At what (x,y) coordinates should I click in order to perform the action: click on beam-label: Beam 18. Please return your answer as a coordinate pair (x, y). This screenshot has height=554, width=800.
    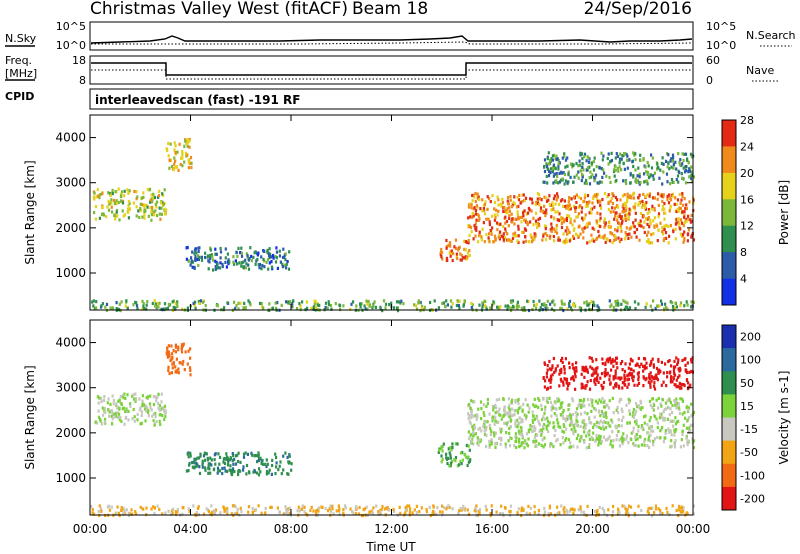
    Looking at the image, I should click on (390, 9).